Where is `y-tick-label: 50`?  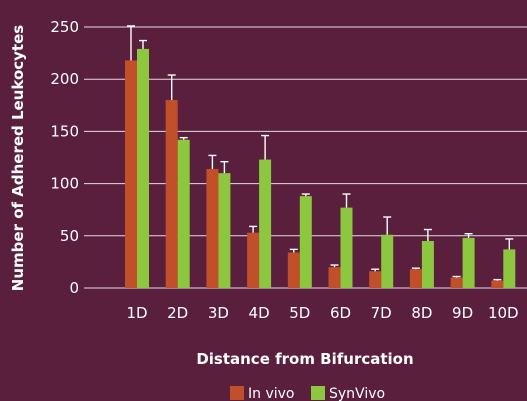
y-tick-label: 50 is located at coordinates (69, 236).